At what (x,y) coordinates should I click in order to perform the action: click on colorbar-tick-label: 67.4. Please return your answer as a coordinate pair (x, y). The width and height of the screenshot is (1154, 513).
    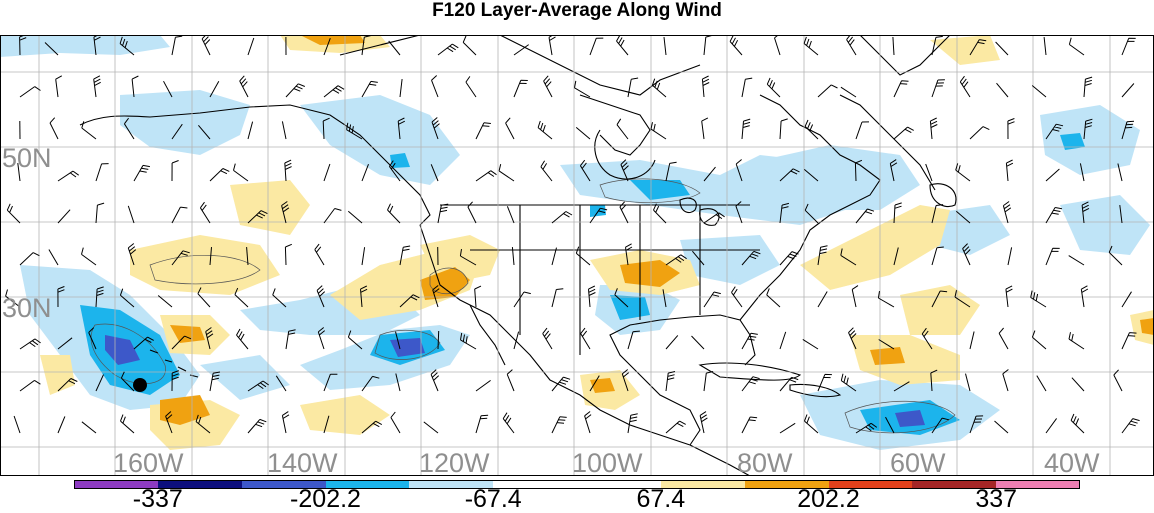
    Looking at the image, I should click on (660, 499).